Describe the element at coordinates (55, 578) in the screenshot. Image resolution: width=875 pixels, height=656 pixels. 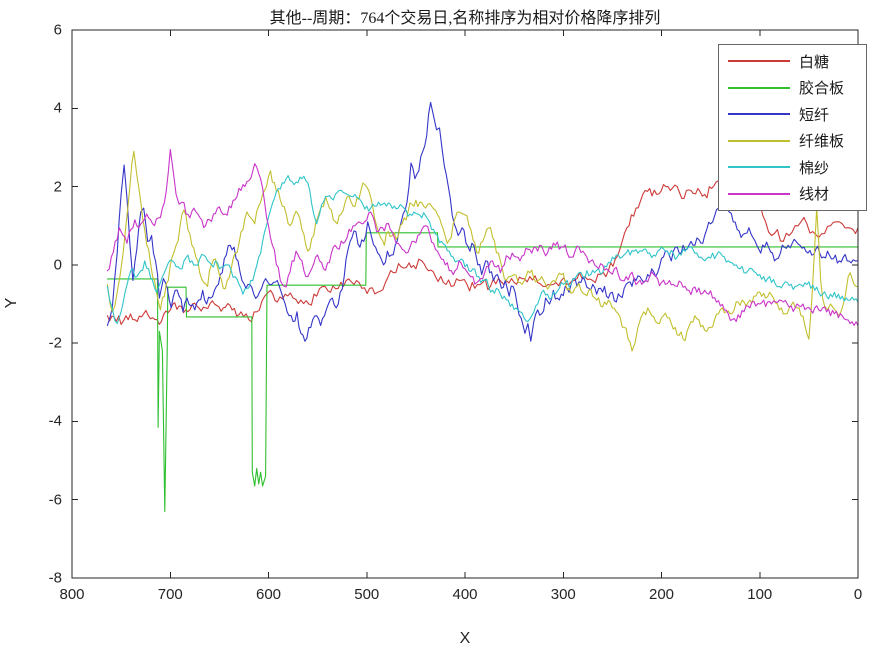
I see `y-tick-label--8: -8` at that location.